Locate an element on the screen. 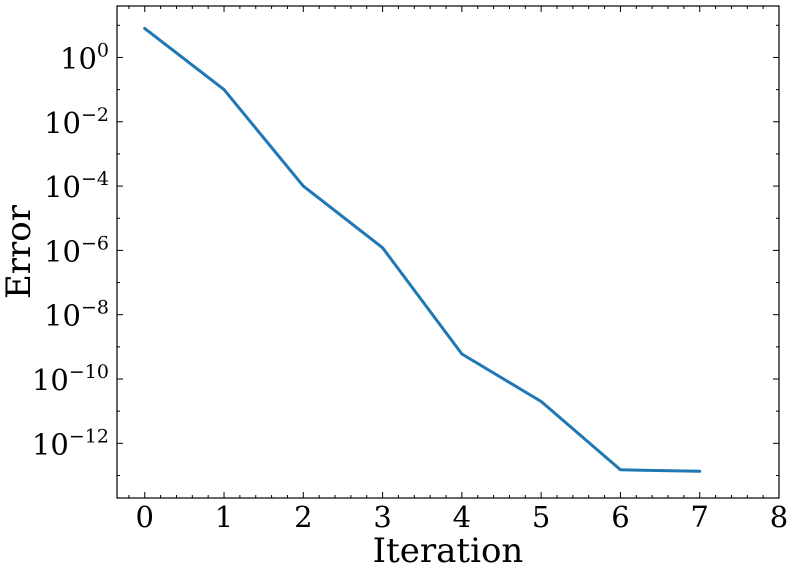  y-tick-label: 10⁻¹⁰ is located at coordinates (70, 379).